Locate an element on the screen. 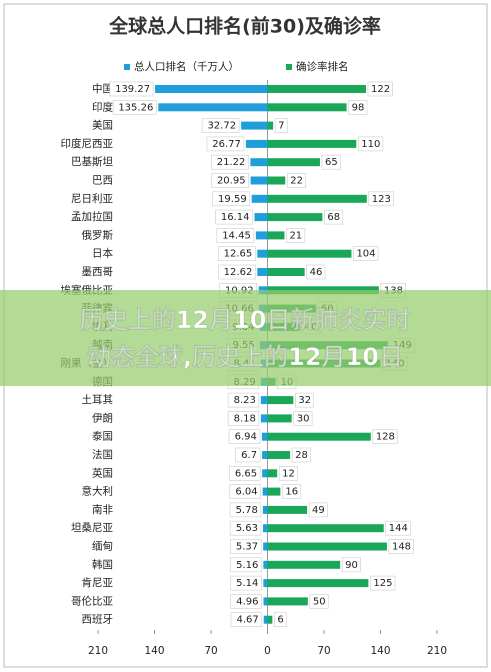 This screenshot has width=491, height=672. category-label: 印度尼西亚 is located at coordinates (87, 143).